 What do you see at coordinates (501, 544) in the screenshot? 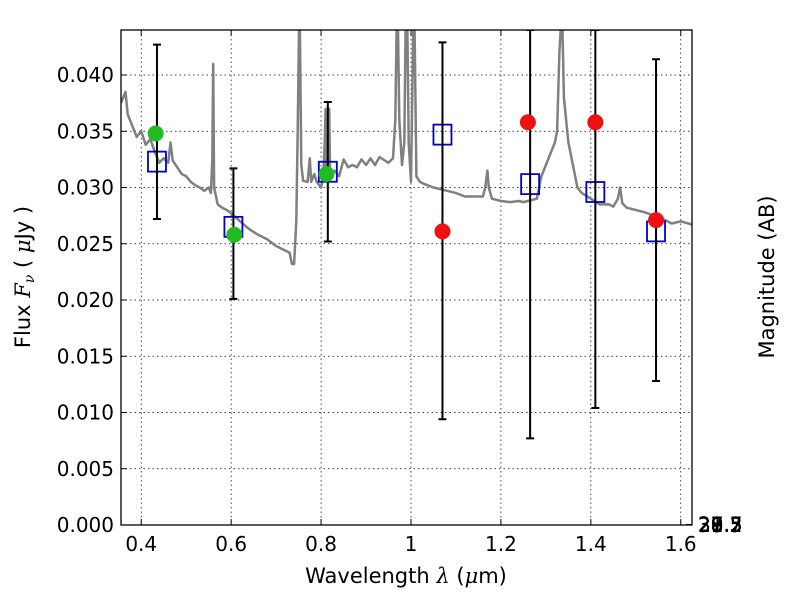
I see `x-tick-label: 1.2` at bounding box center [501, 544].